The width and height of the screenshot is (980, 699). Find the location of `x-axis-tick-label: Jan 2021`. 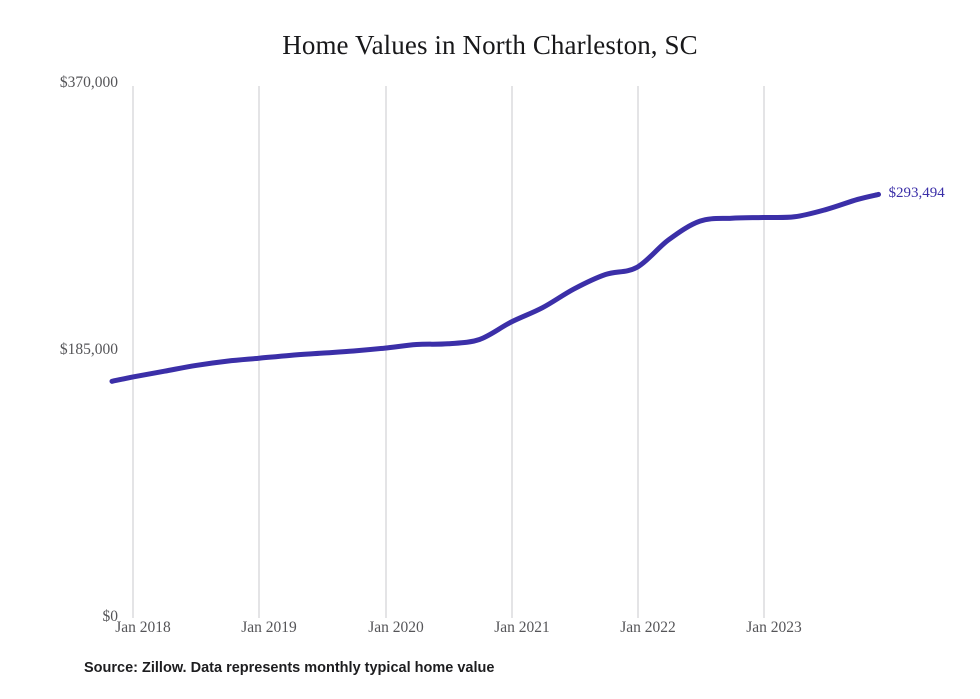

x-axis-tick-label: Jan 2021 is located at coordinates (522, 627).